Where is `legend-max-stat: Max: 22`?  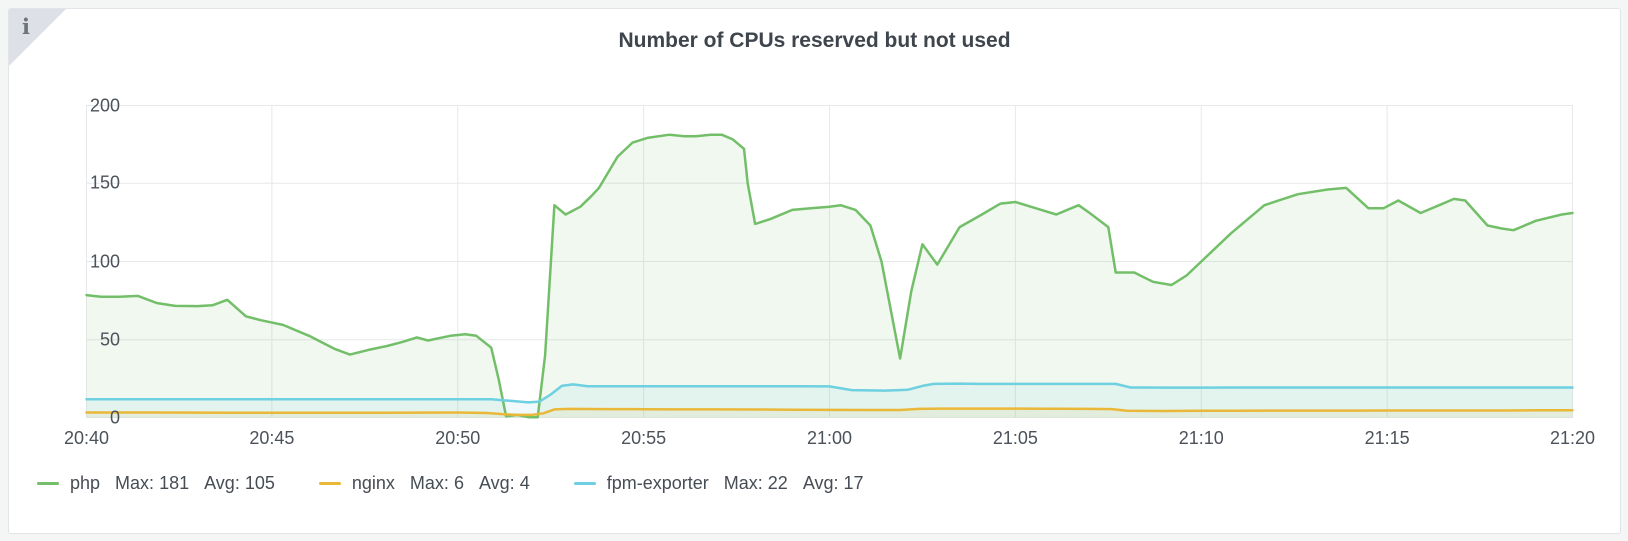
legend-max-stat: Max: 22 is located at coordinates (755, 482).